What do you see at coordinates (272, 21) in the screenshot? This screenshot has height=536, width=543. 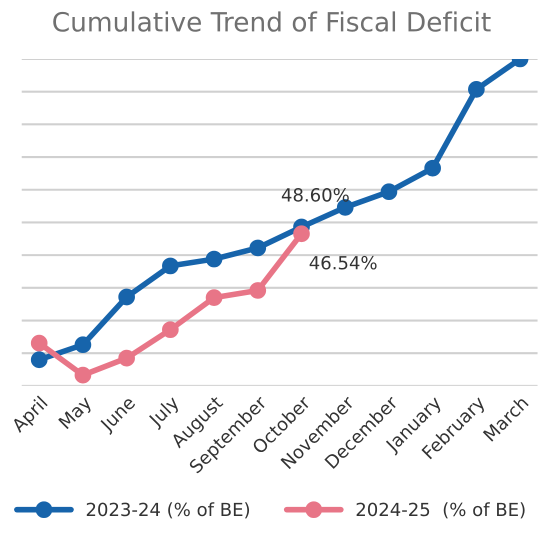 I see `chart-title: Cumulative Trend of Fiscal Deficit` at bounding box center [272, 21].